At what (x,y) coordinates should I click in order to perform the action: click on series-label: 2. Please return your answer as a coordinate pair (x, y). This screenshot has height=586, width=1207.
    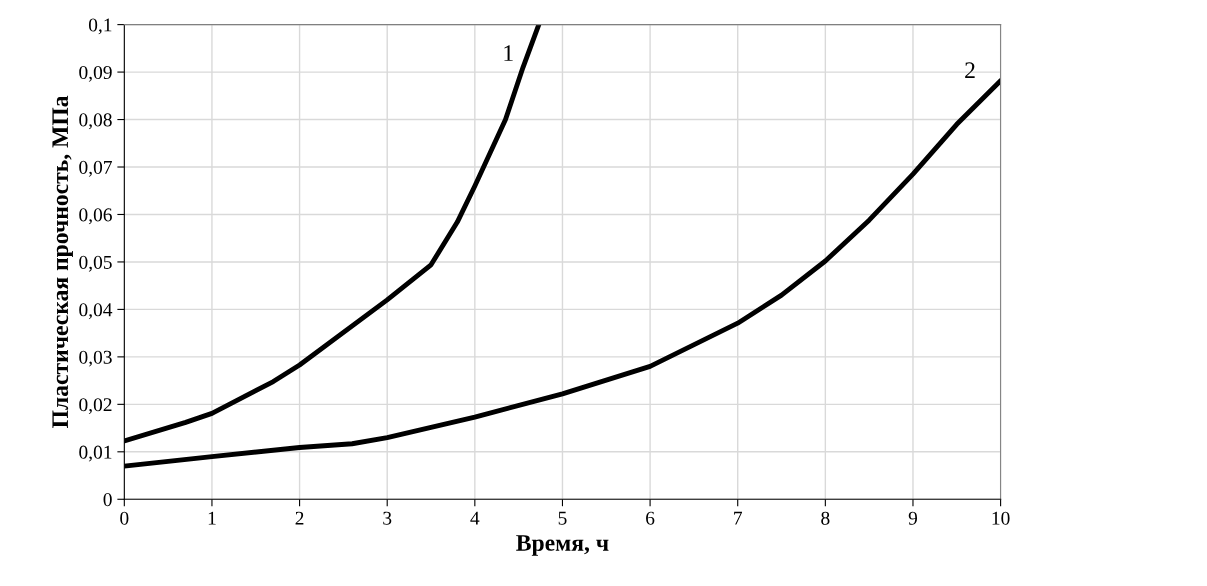
    Looking at the image, I should click on (970, 70).